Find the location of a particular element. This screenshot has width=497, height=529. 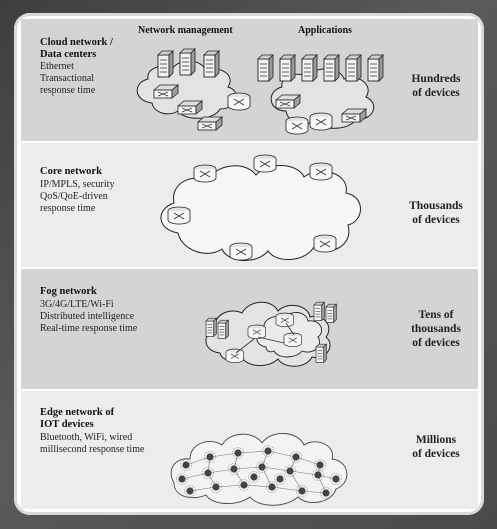

fog-network-illustration is located at coordinates (271, 334).